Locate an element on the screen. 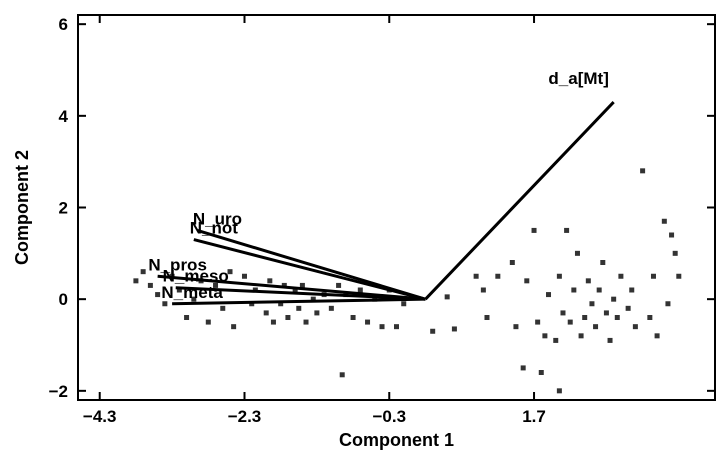 The height and width of the screenshot is (459, 723). y-tick-label: 2 is located at coordinates (63, 208).